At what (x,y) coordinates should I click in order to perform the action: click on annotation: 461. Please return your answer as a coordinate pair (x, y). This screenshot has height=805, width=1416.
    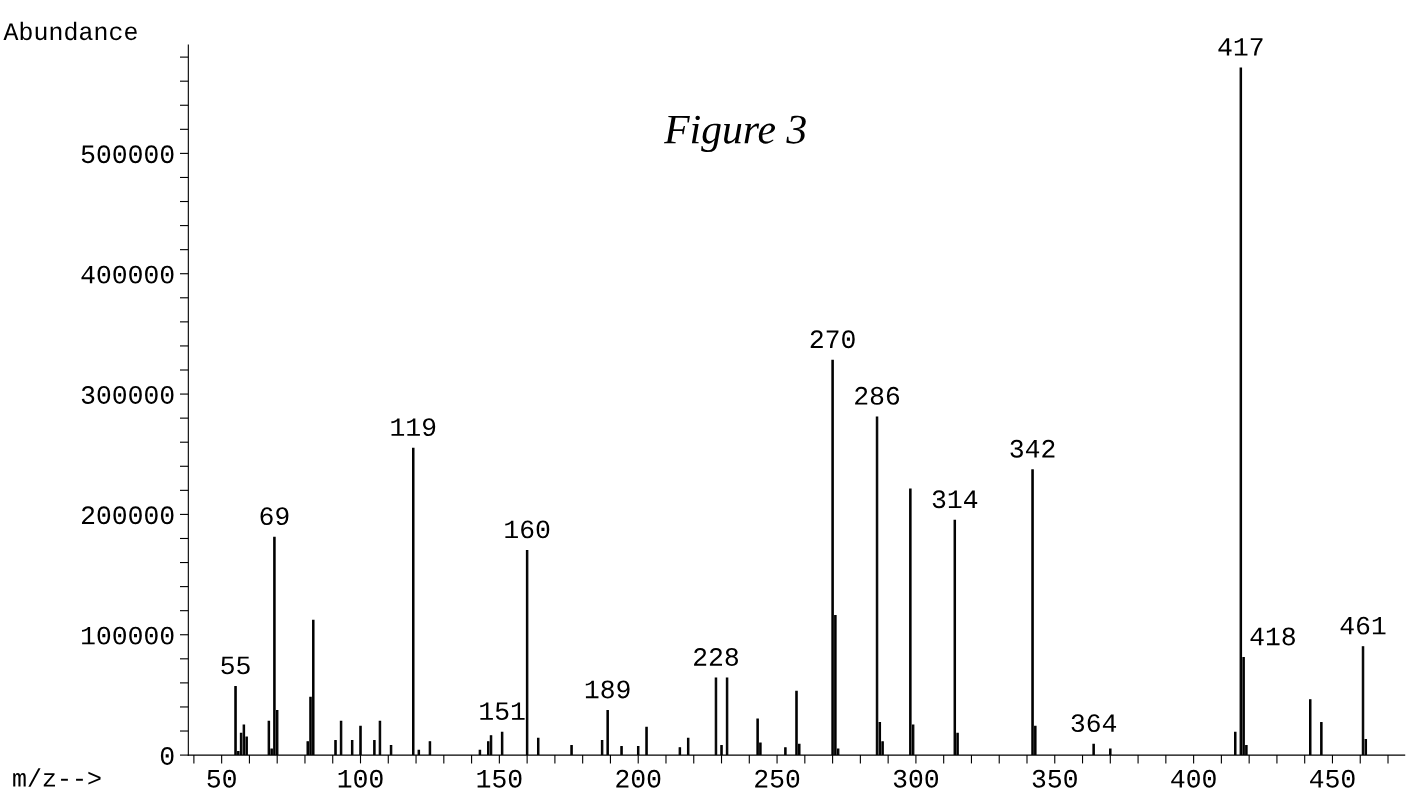
    Looking at the image, I should click on (1363, 625).